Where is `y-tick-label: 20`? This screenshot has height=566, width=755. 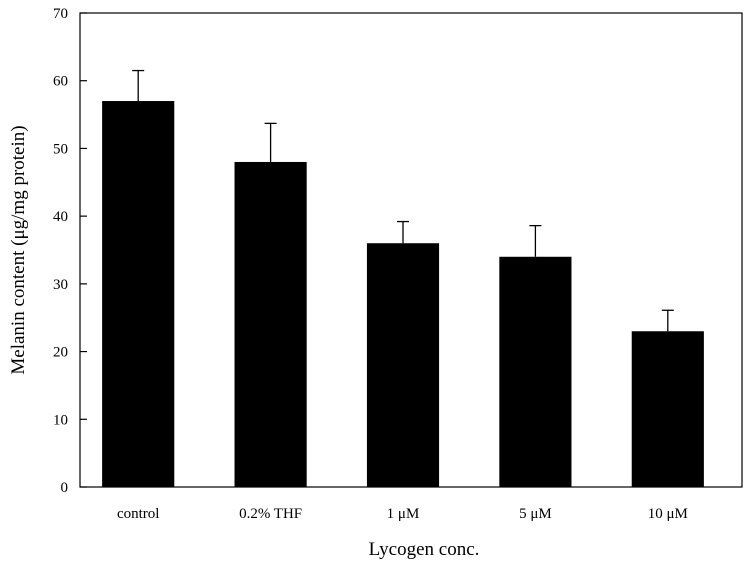 y-tick-label: 20 is located at coordinates (60, 353).